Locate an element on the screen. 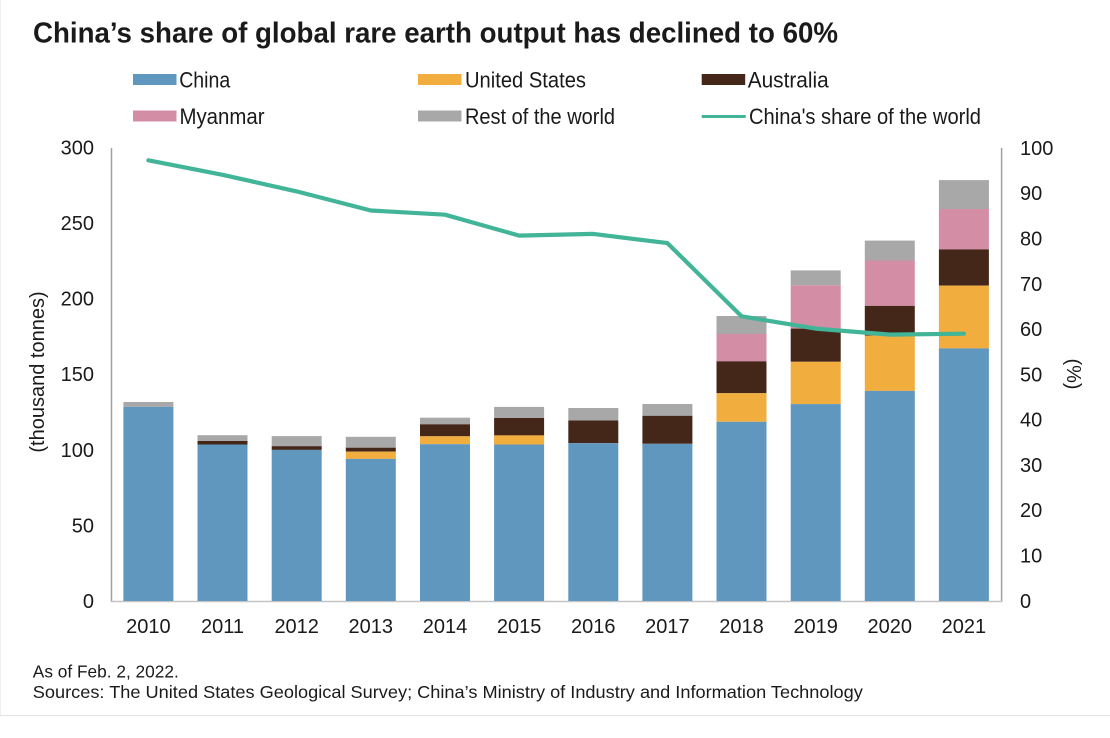  svg-text: 2012 is located at coordinates (296, 627).